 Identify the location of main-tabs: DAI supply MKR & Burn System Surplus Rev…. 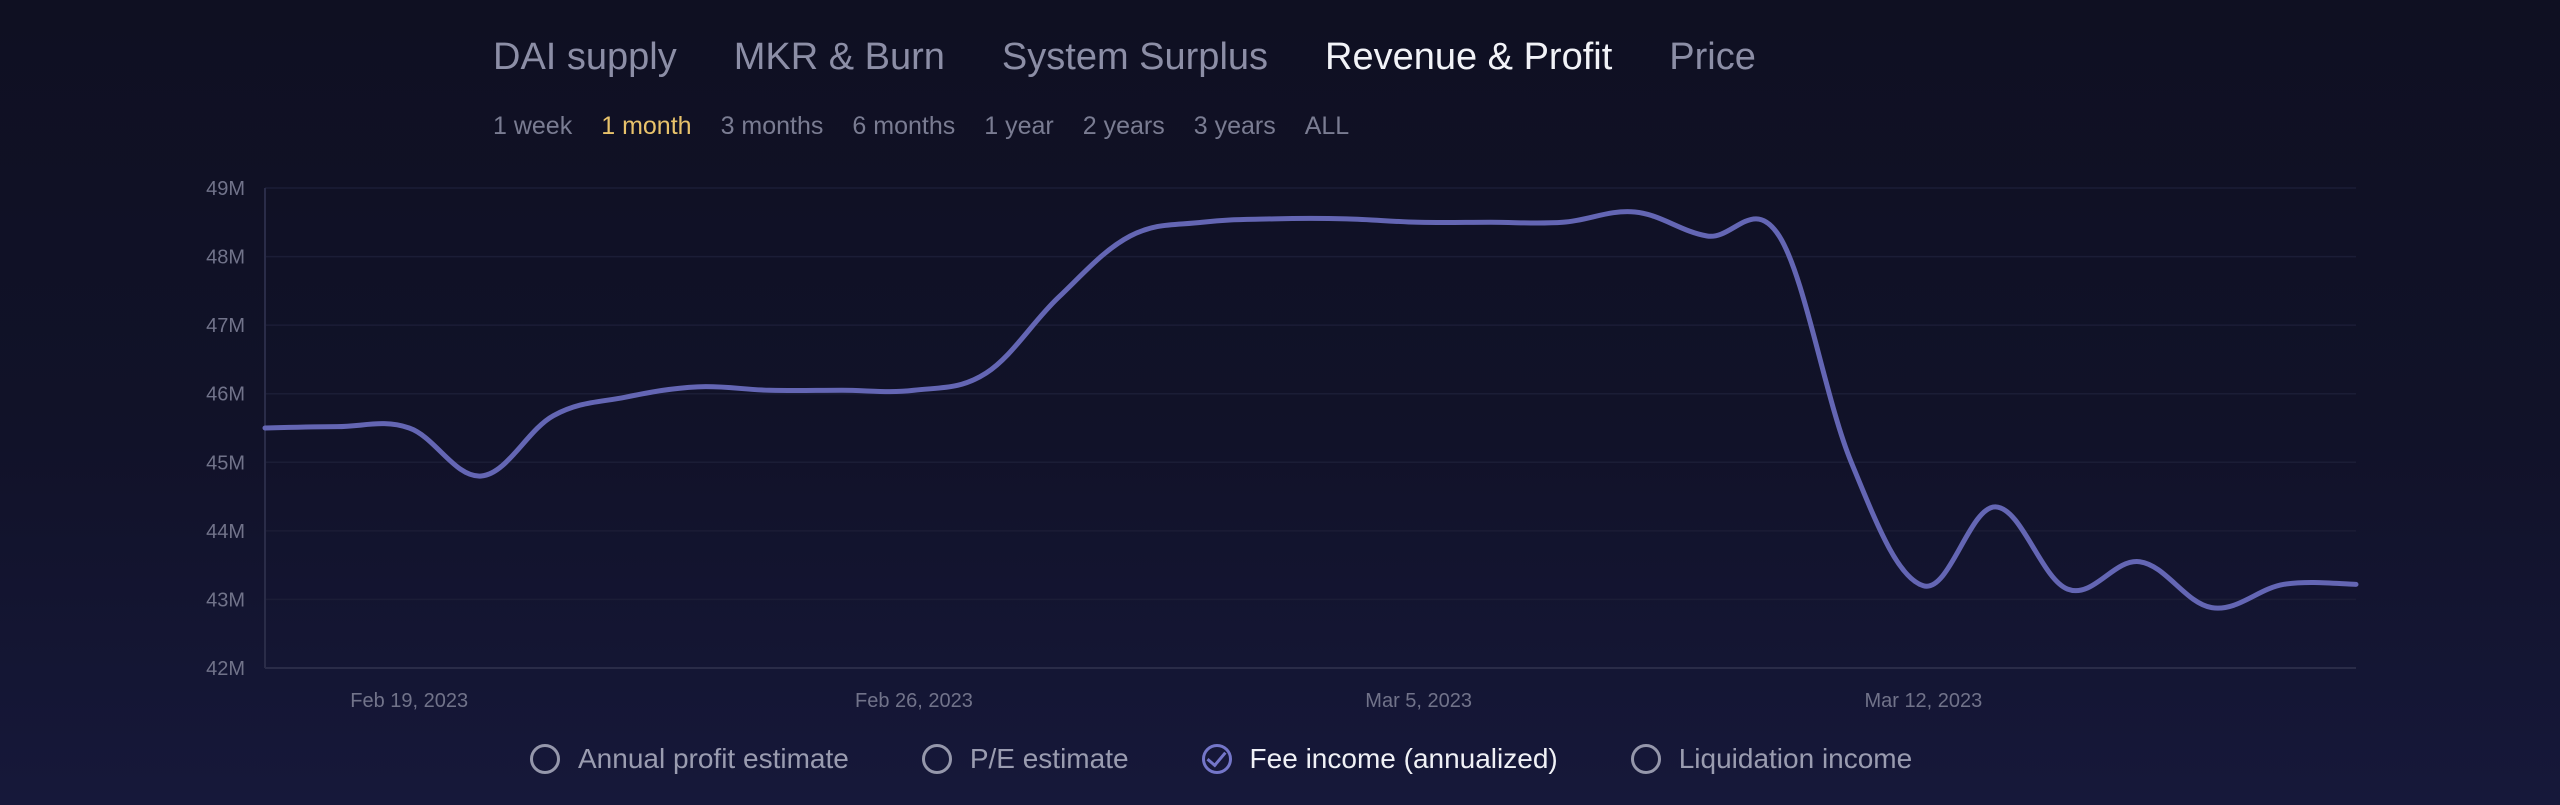
(1124, 57).